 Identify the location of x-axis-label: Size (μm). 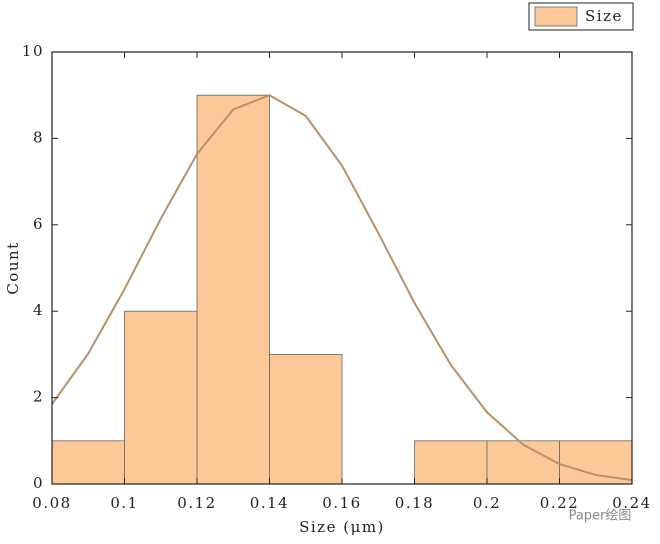
(342, 527).